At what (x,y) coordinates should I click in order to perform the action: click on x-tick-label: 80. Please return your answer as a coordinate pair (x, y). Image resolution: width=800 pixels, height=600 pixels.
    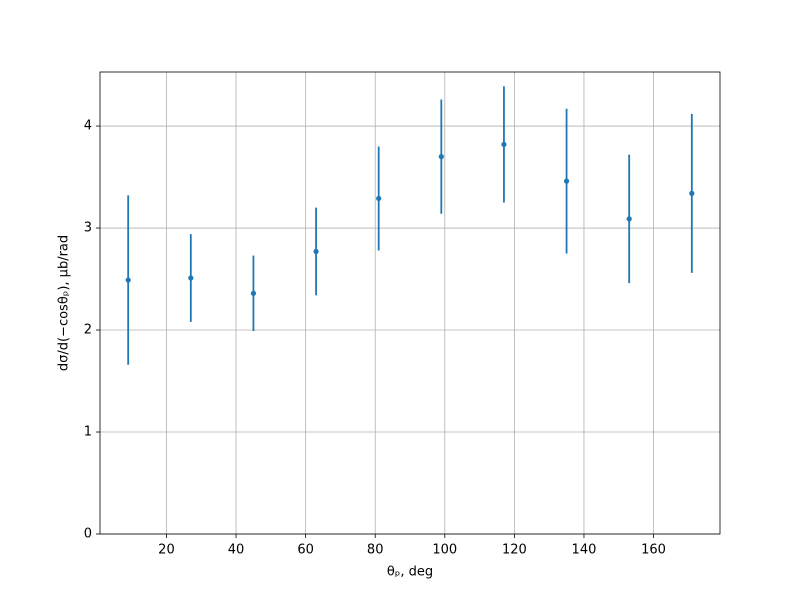
    Looking at the image, I should click on (375, 550).